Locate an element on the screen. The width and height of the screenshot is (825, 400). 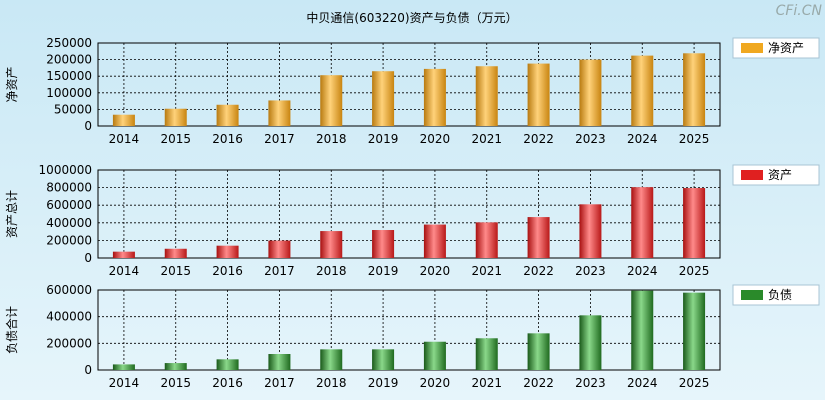
bar-liab-2015 is located at coordinates (175, 366).